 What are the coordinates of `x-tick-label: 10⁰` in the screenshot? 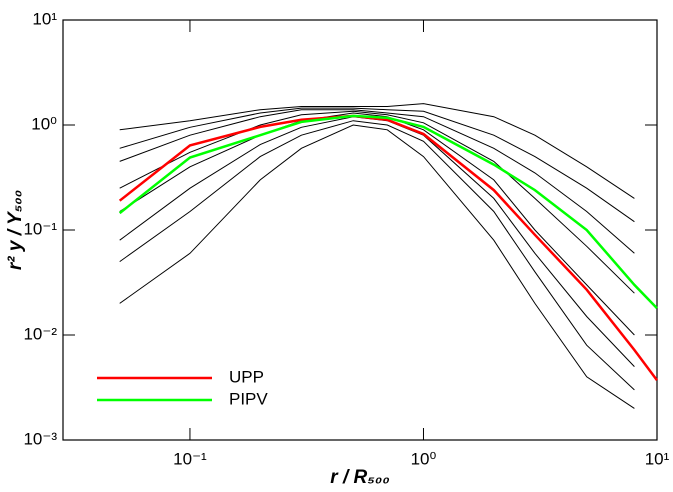 It's located at (424, 458).